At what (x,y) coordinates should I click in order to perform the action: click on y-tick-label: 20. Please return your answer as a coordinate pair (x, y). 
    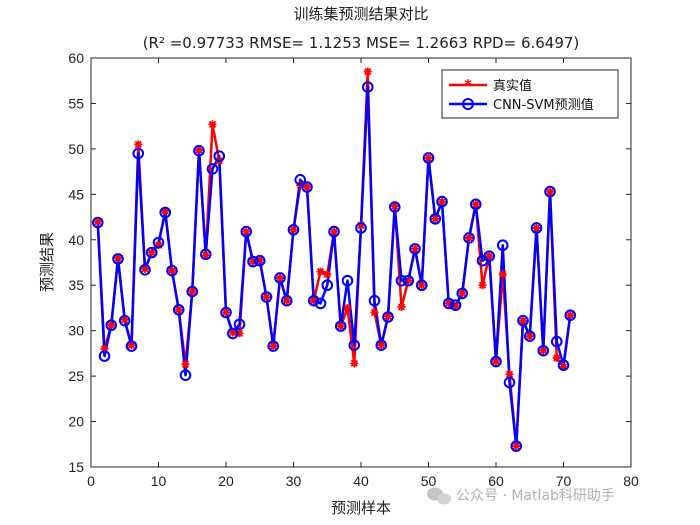
    Looking at the image, I should click on (76, 422).